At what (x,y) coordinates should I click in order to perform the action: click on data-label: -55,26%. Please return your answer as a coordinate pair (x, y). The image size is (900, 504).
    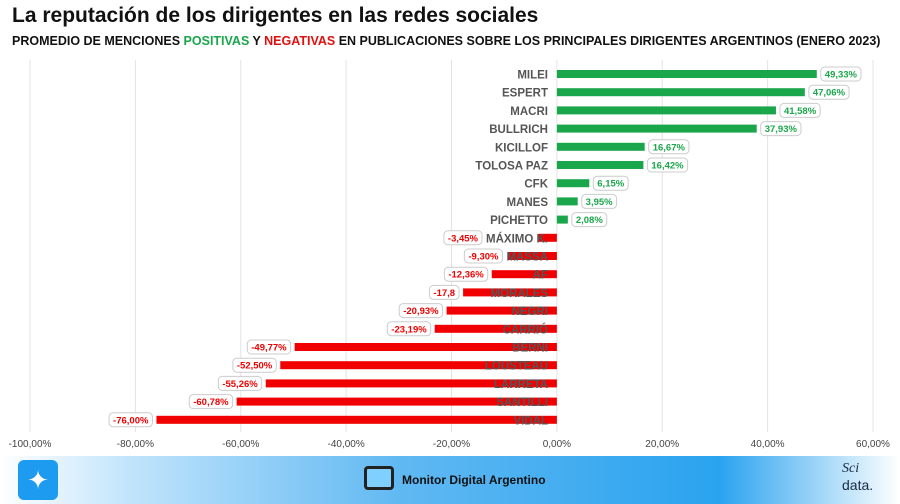
    Looking at the image, I should click on (240, 384).